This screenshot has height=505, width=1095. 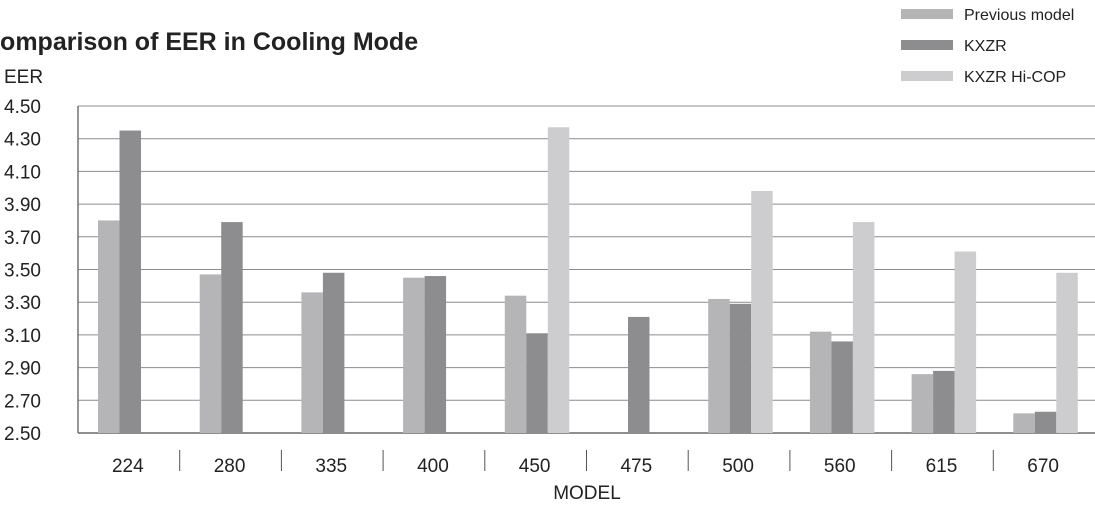 I want to click on x-tick-label: 335, so click(x=331, y=466).